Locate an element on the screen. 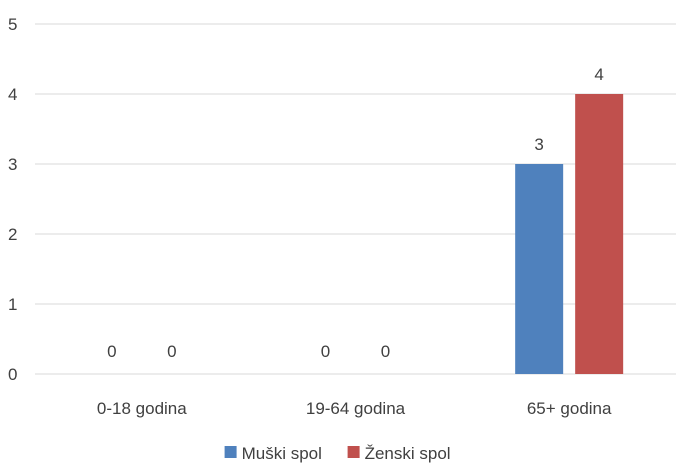 The width and height of the screenshot is (686, 470). y-tick-label: 2 is located at coordinates (12, 234).